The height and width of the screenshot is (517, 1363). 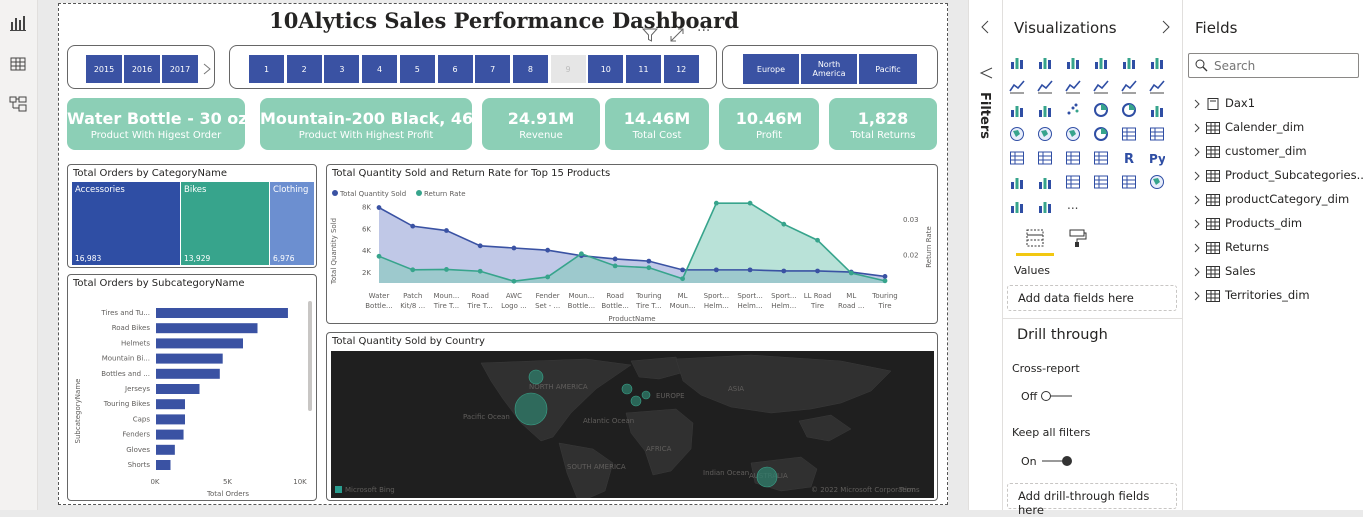 I want to click on stacked-area-icon, so click(x=1073, y=86).